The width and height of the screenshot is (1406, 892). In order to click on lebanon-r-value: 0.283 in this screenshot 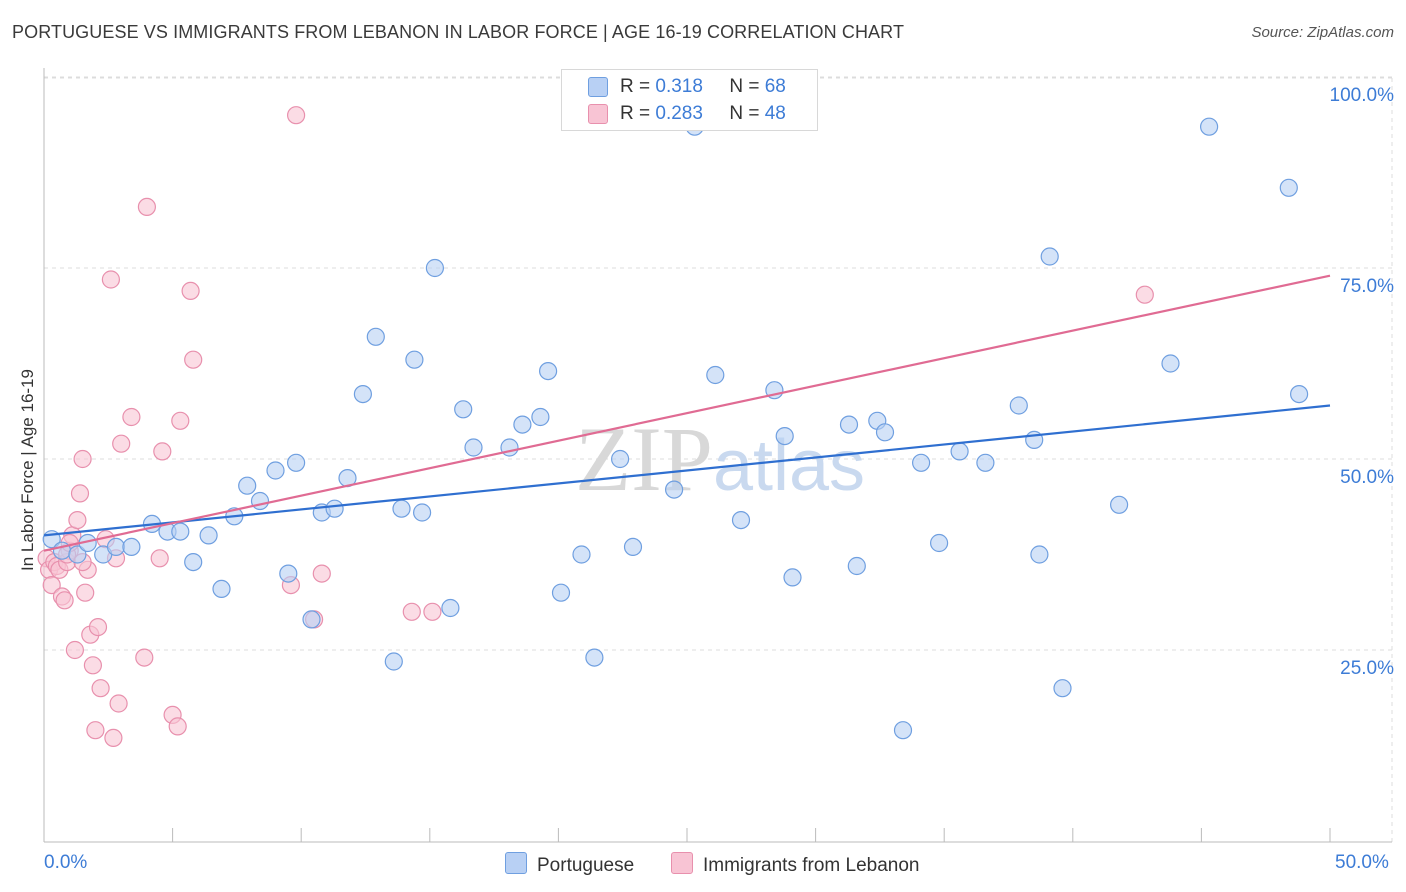, I will do `click(679, 113)`.